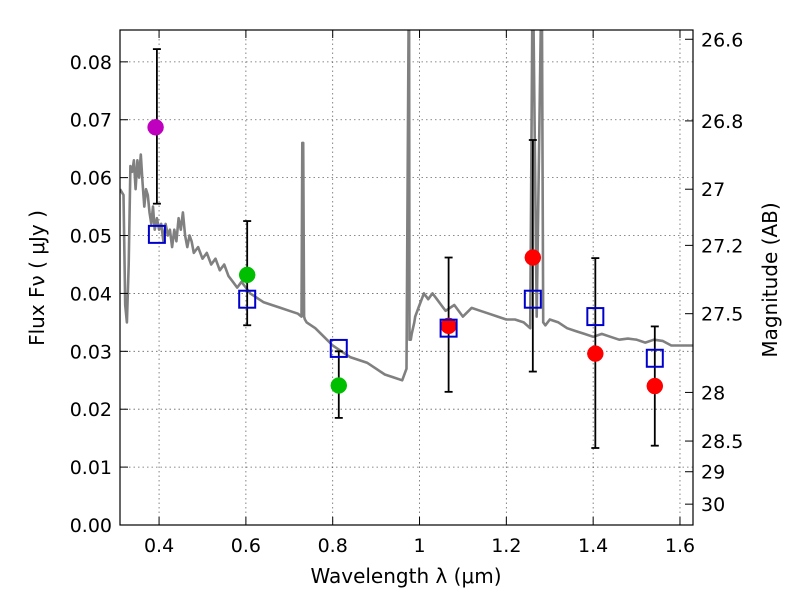  I want to click on x-tick-label: 0.8, so click(333, 546).